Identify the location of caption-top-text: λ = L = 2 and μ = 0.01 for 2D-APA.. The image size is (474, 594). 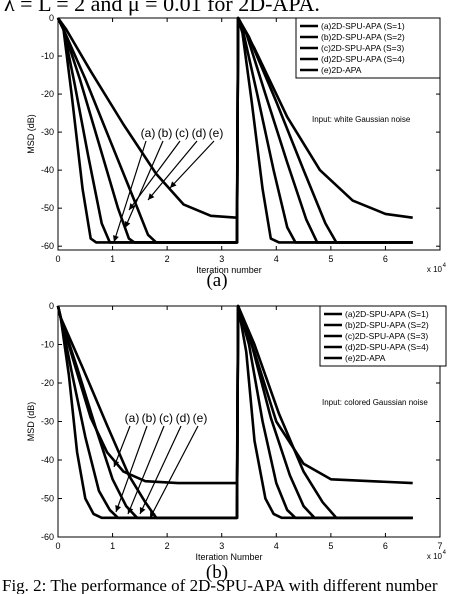
(162, 8).